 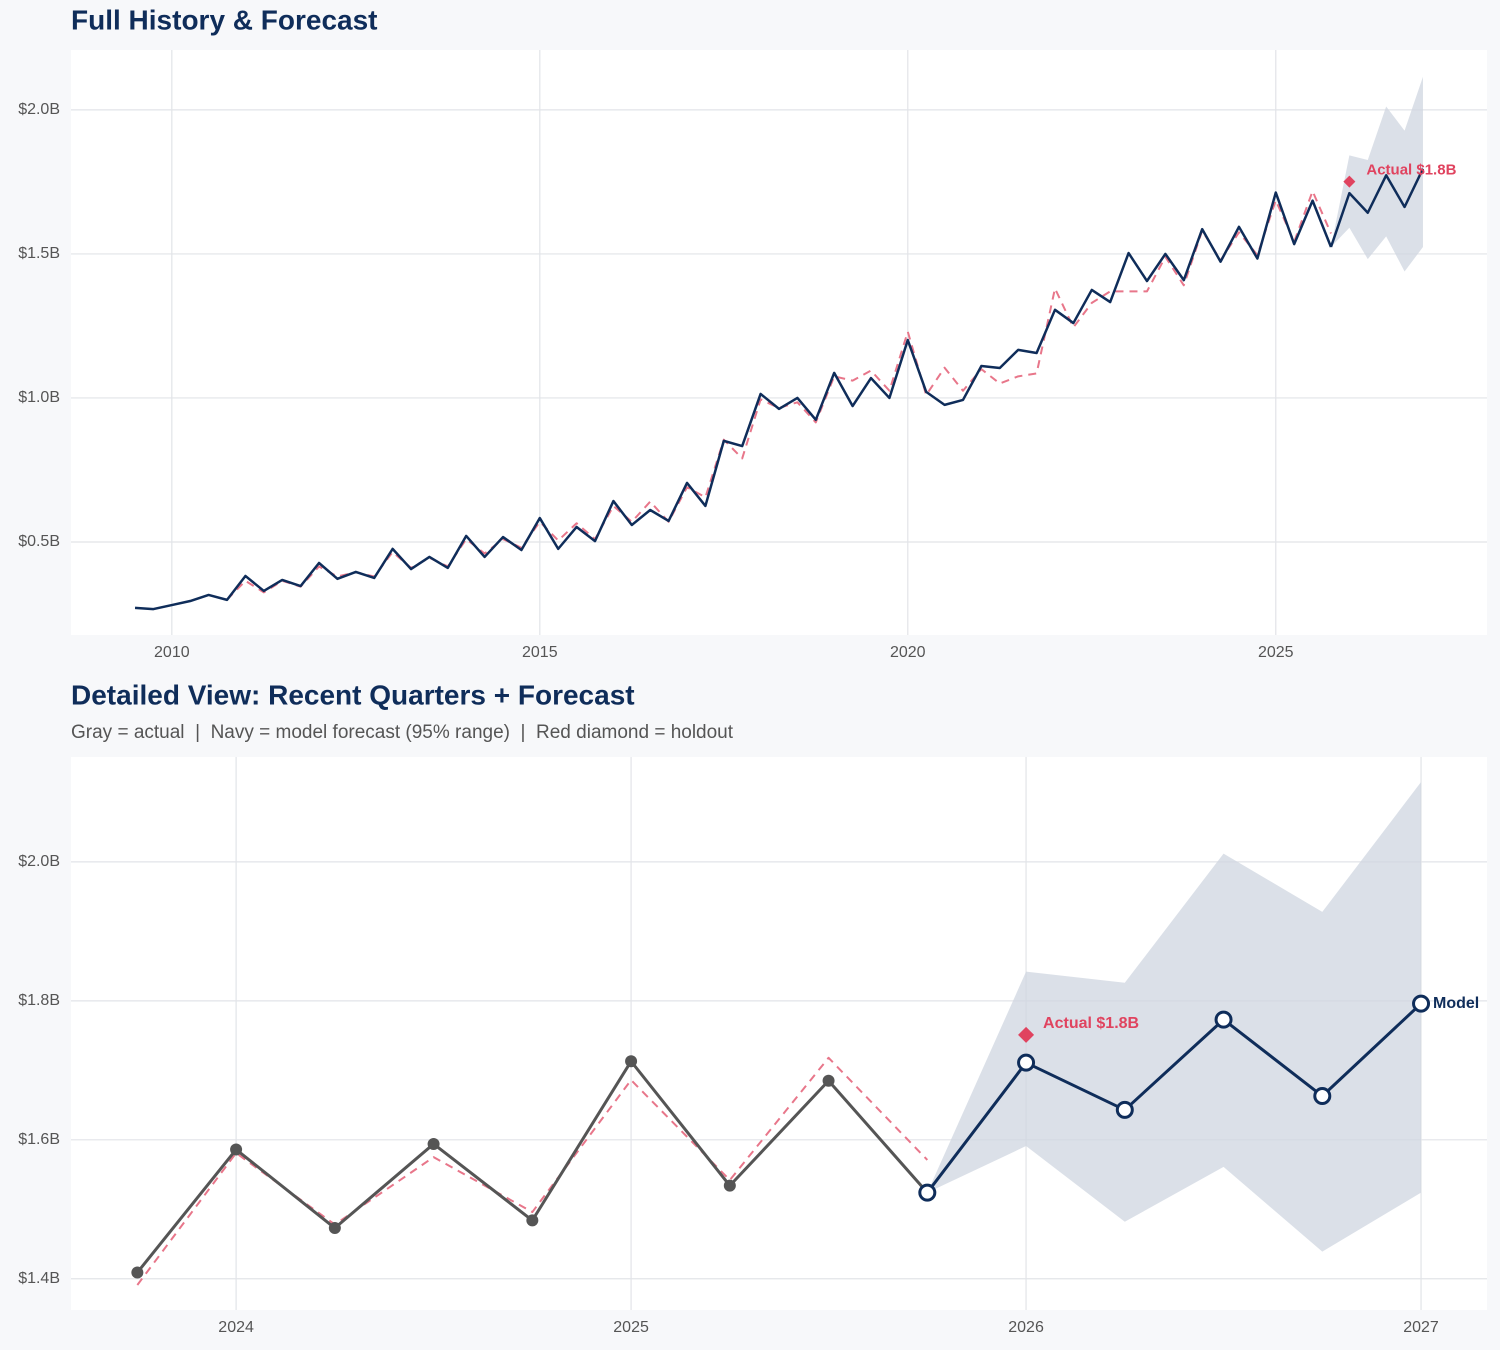 I want to click on y-tick-label: $1.0B, so click(x=39, y=397).